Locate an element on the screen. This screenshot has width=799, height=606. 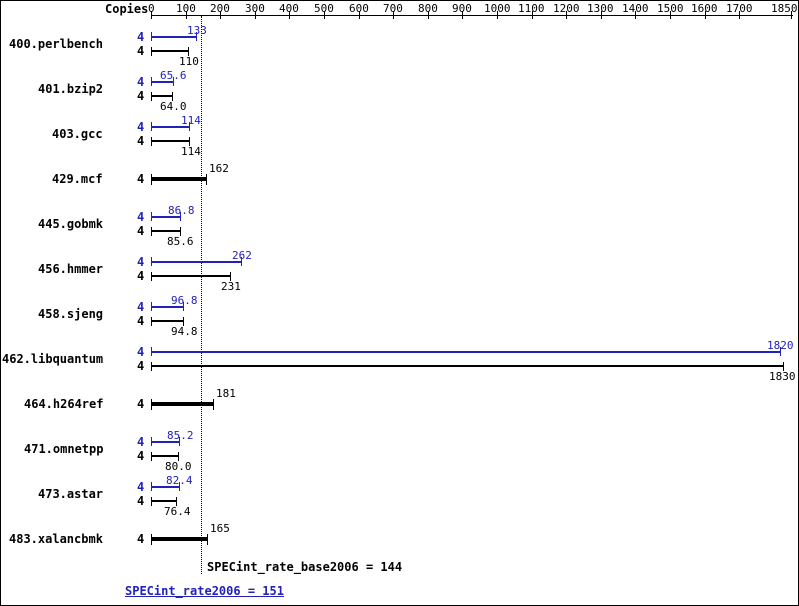
peak-value-label: 96.8 is located at coordinates (184, 300).